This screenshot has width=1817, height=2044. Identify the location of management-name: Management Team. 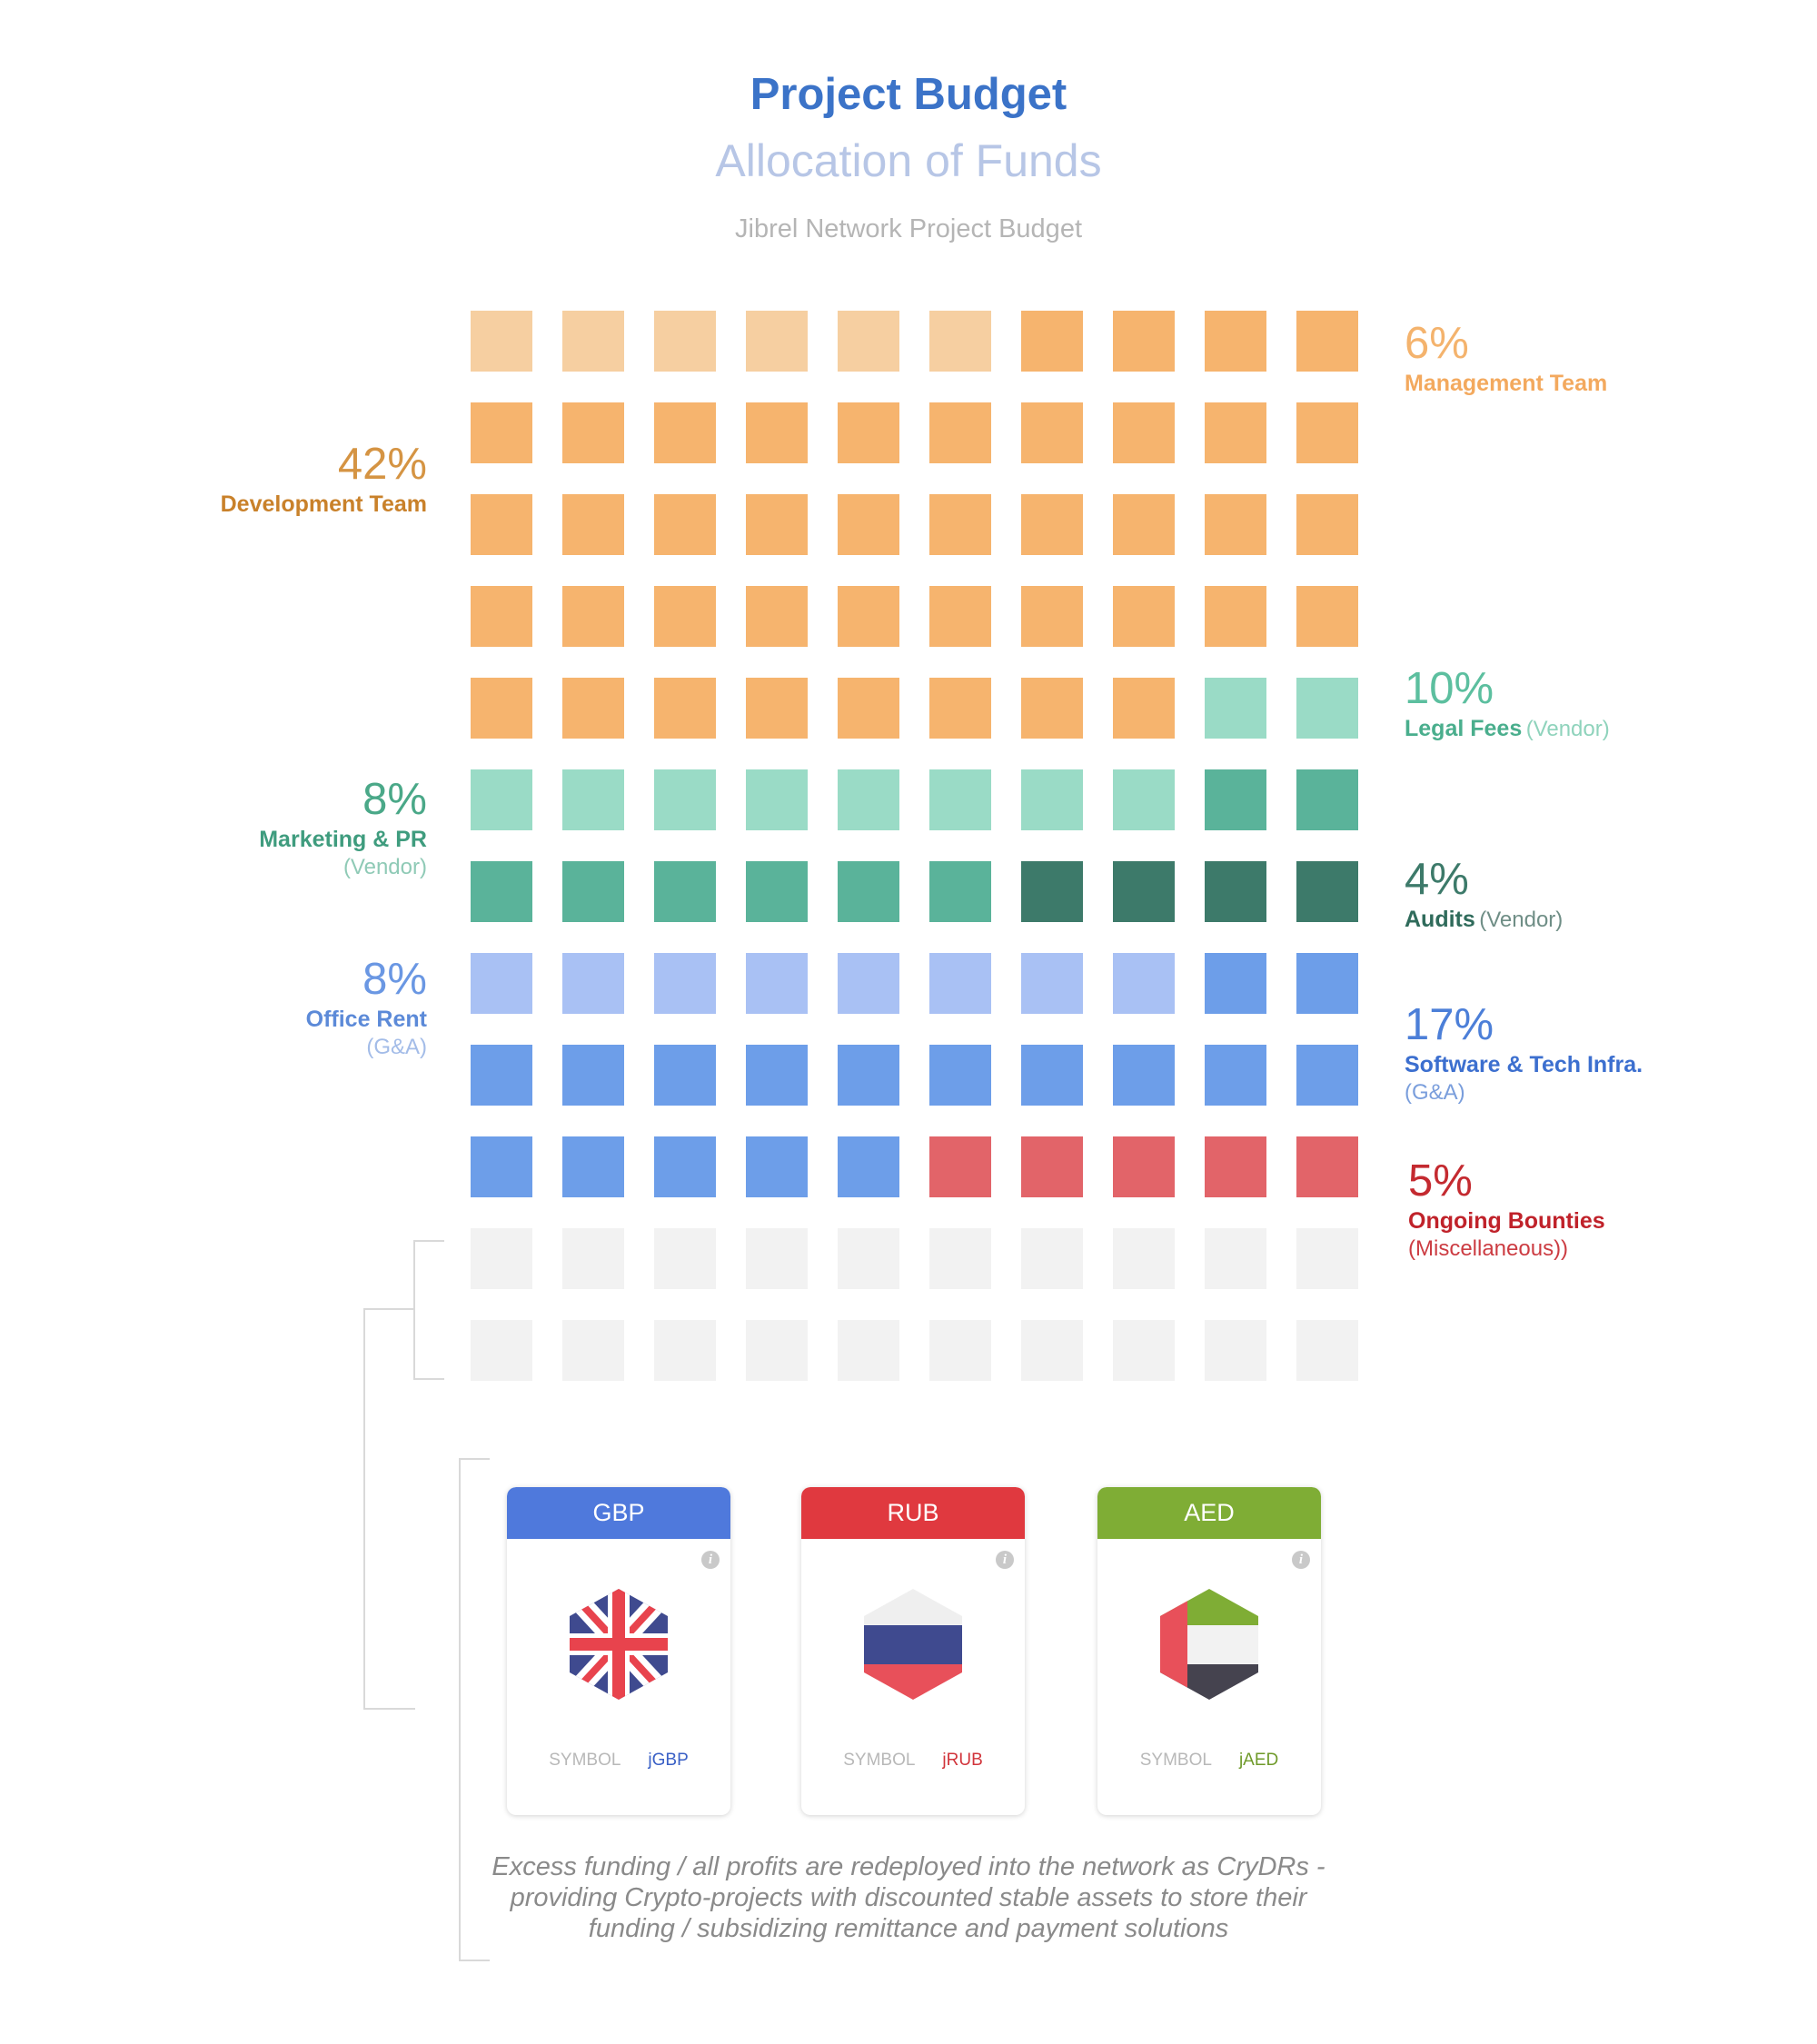
(1506, 384).